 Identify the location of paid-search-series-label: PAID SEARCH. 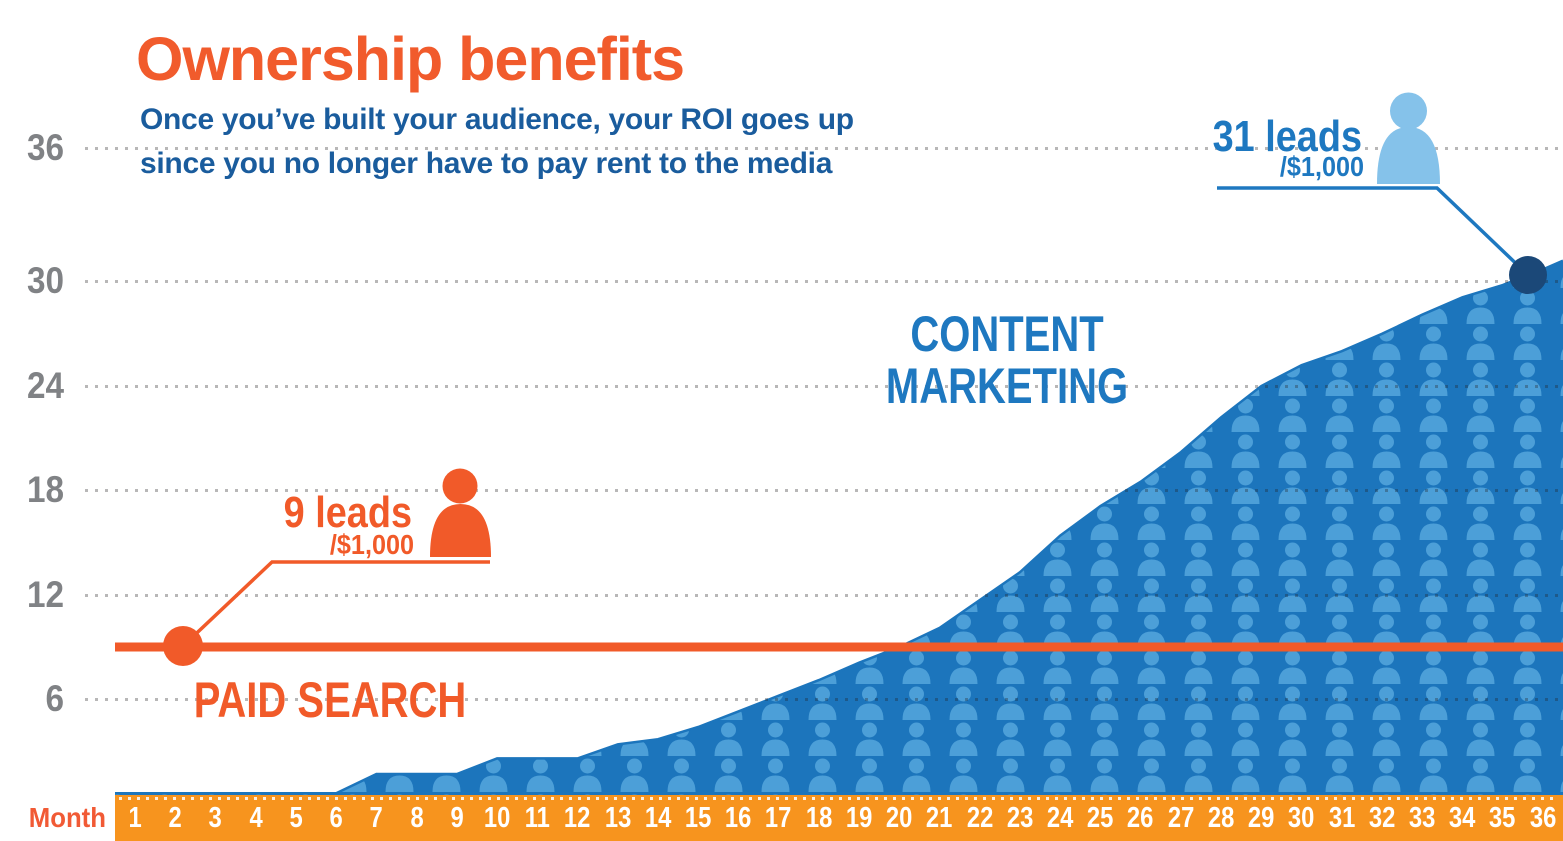
(330, 700).